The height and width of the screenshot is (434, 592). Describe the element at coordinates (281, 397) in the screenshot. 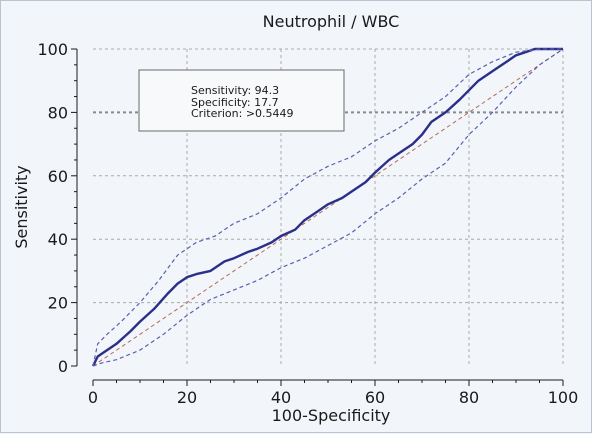

I see `x-tick-label: 40` at that location.